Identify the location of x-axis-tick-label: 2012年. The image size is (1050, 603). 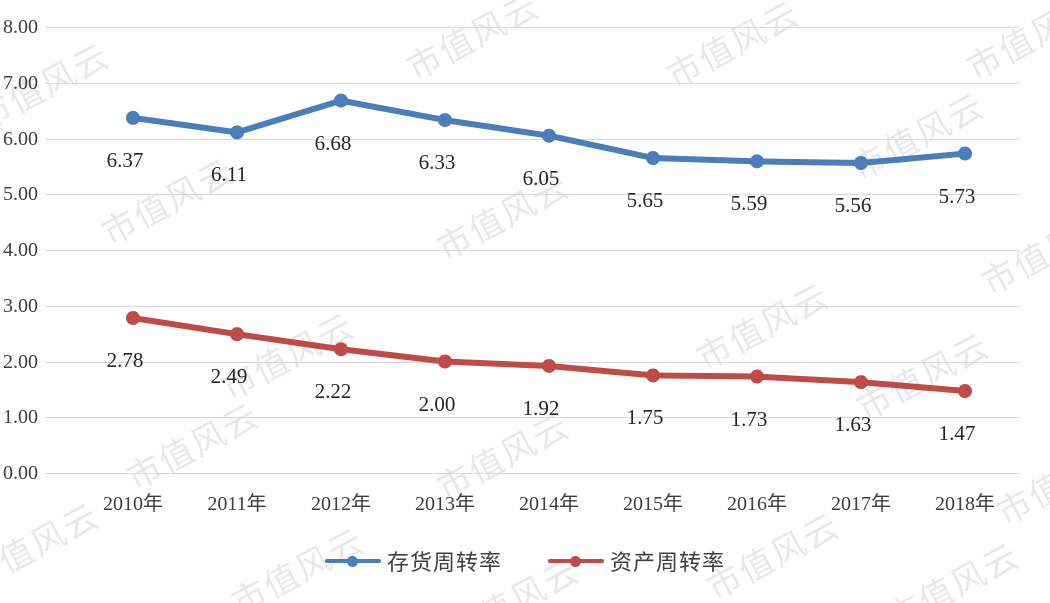
(341, 504).